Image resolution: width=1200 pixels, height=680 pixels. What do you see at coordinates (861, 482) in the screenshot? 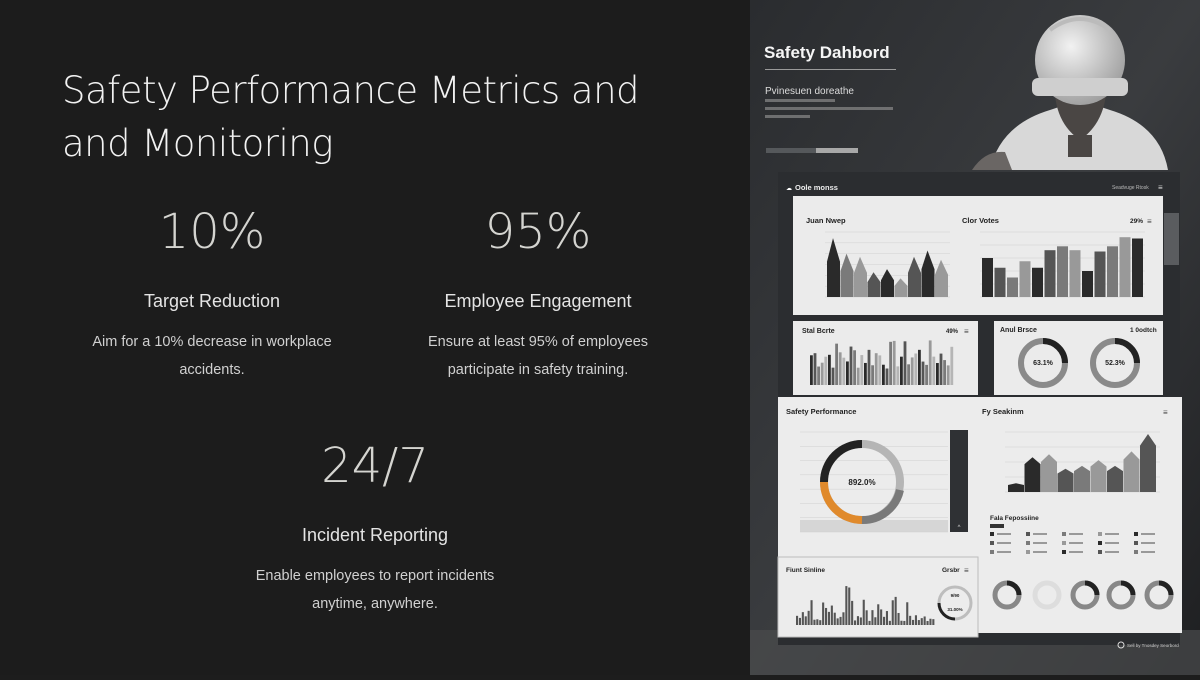
I see `donut-label: 892.0%` at bounding box center [861, 482].